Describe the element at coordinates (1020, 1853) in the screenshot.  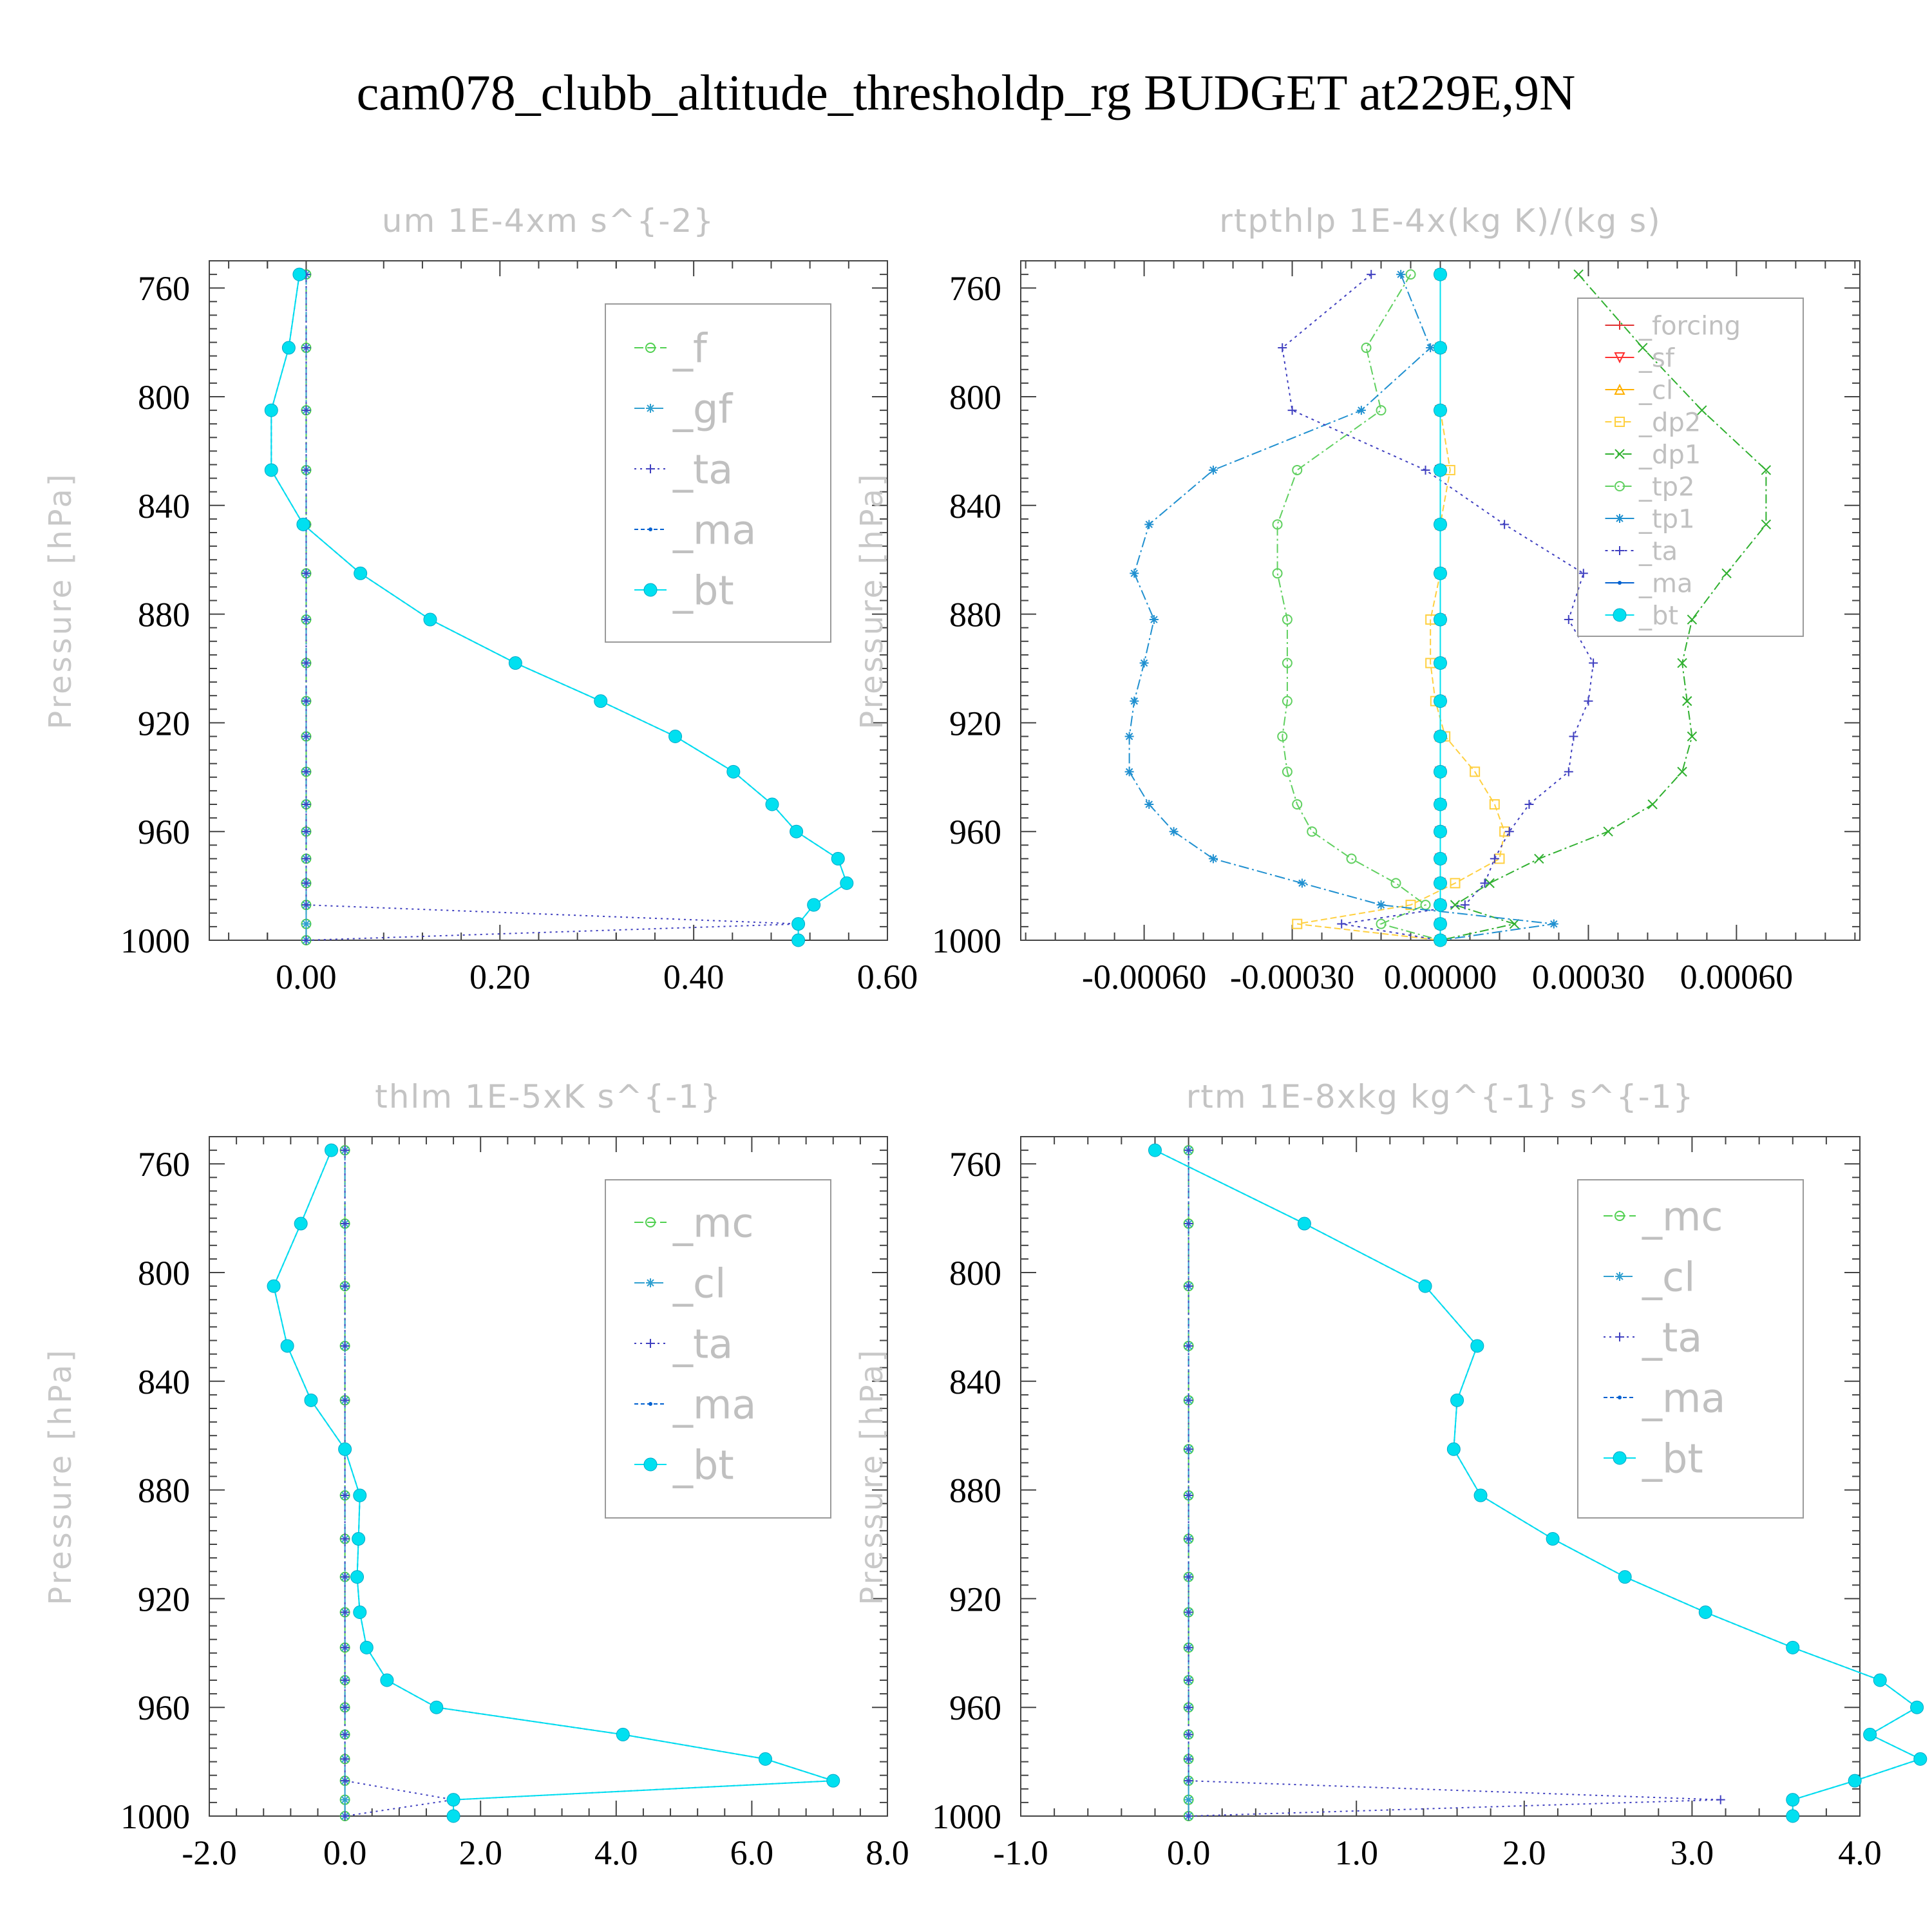
I see `x-tick-label: -1.0` at that location.